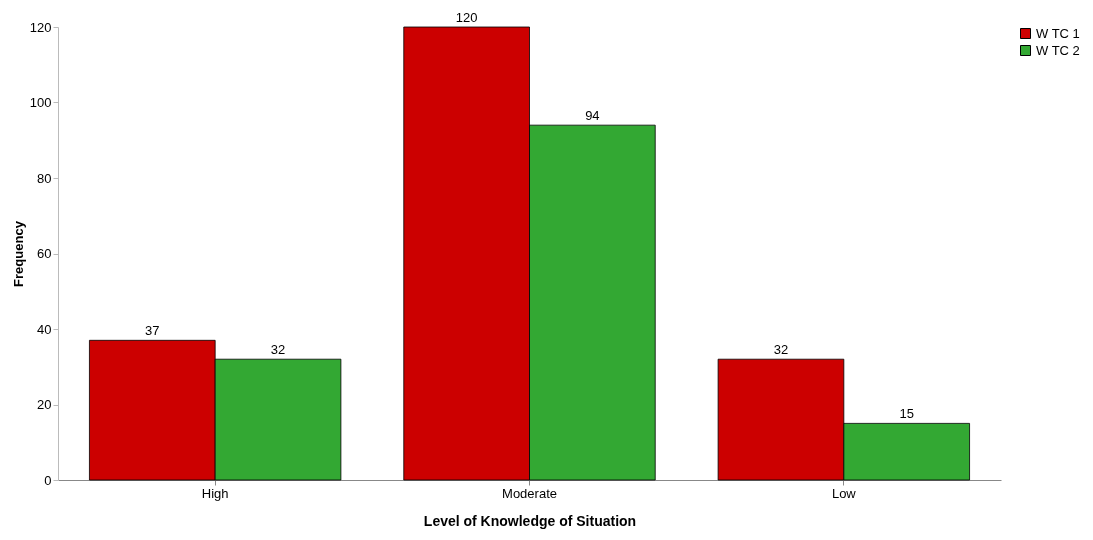 This screenshot has width=1093, height=540. I want to click on x-axis-title: Level of Knowledge of Situation, so click(530, 520).